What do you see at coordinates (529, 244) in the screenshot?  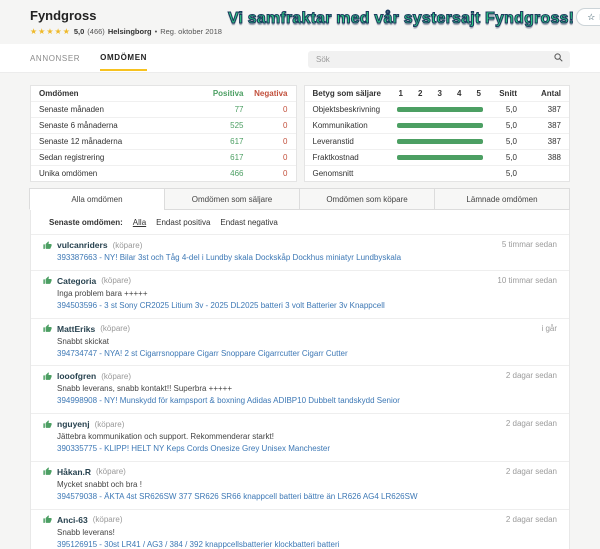 I see `review-timestamp: 5 timmar sedan` at bounding box center [529, 244].